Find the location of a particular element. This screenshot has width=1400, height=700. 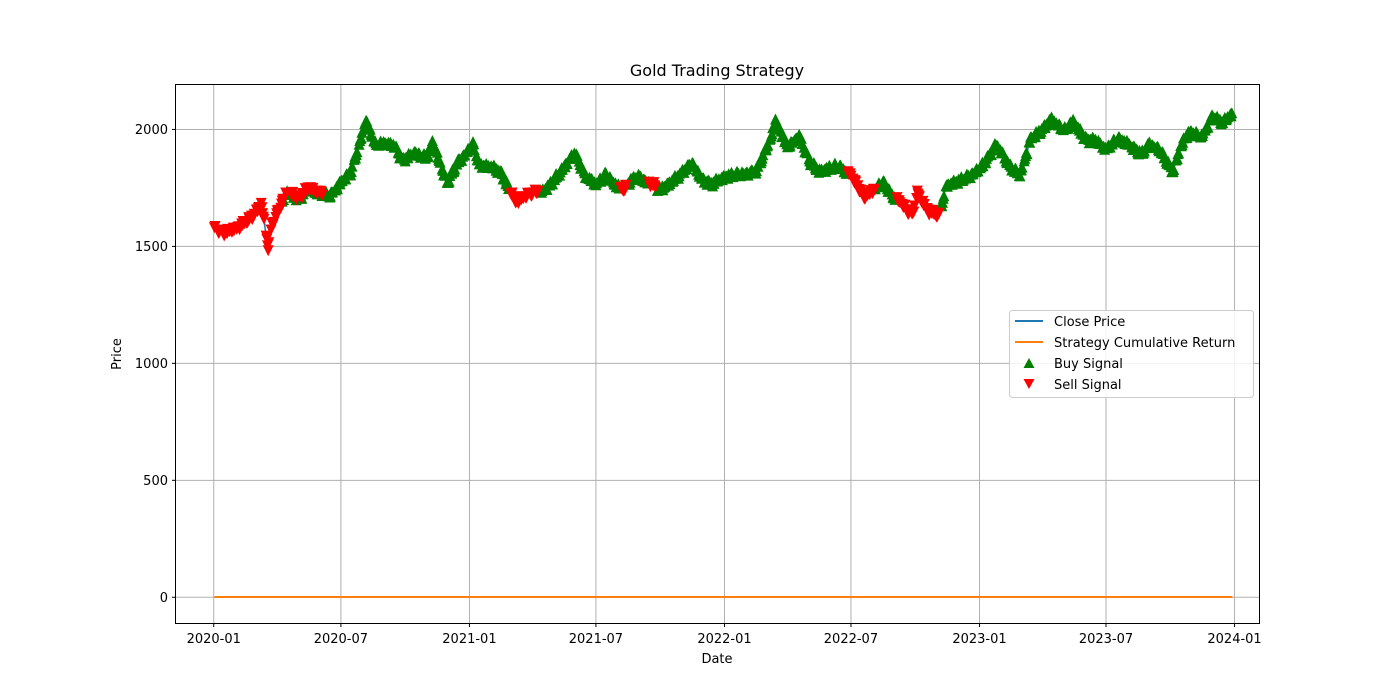

x-tick-label: 2023-07 is located at coordinates (1106, 639).